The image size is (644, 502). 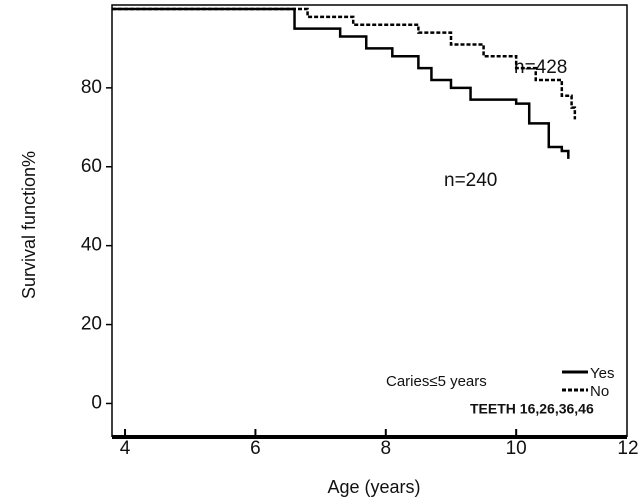 What do you see at coordinates (91, 166) in the screenshot?
I see `y-tick-label: 60` at bounding box center [91, 166].